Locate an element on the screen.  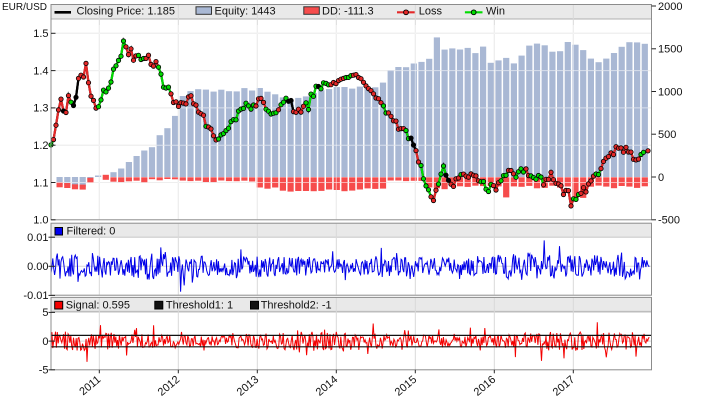
svg-text: Loss is located at coordinates (431, 12).